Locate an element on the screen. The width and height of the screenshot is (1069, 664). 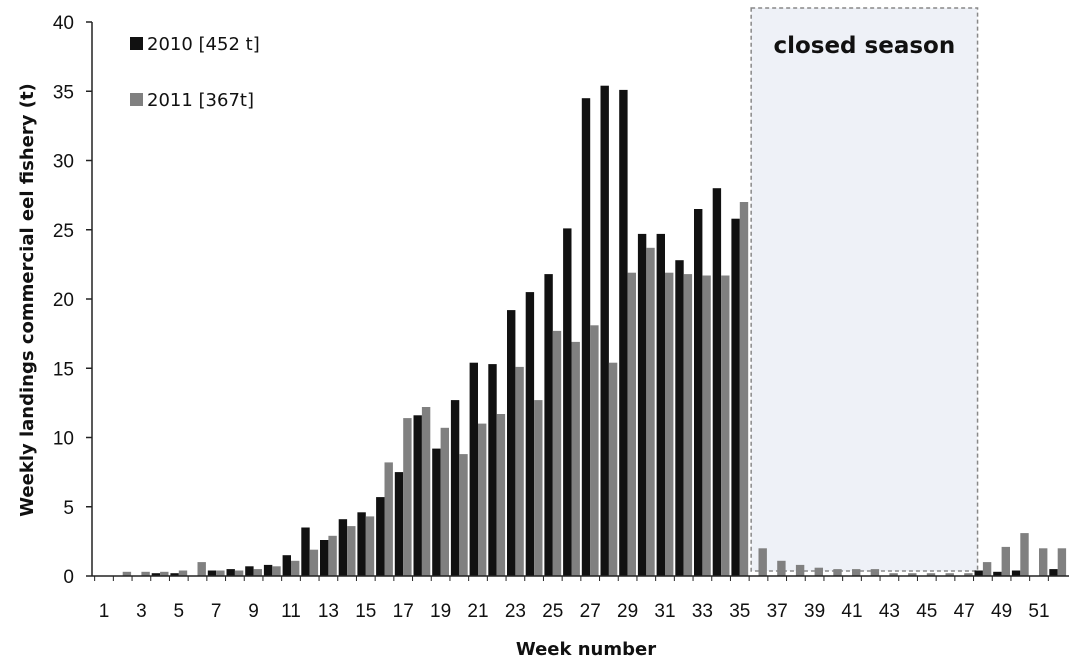
legend-swatch-2011 is located at coordinates (136, 99).